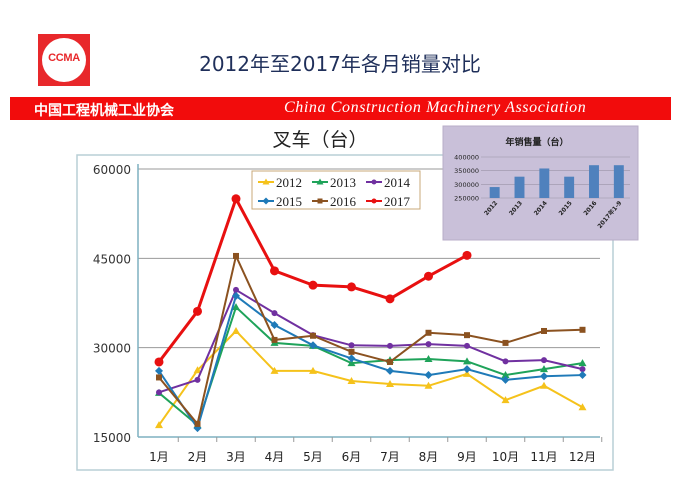  I want to click on legend-item: 2017, so click(388, 201).